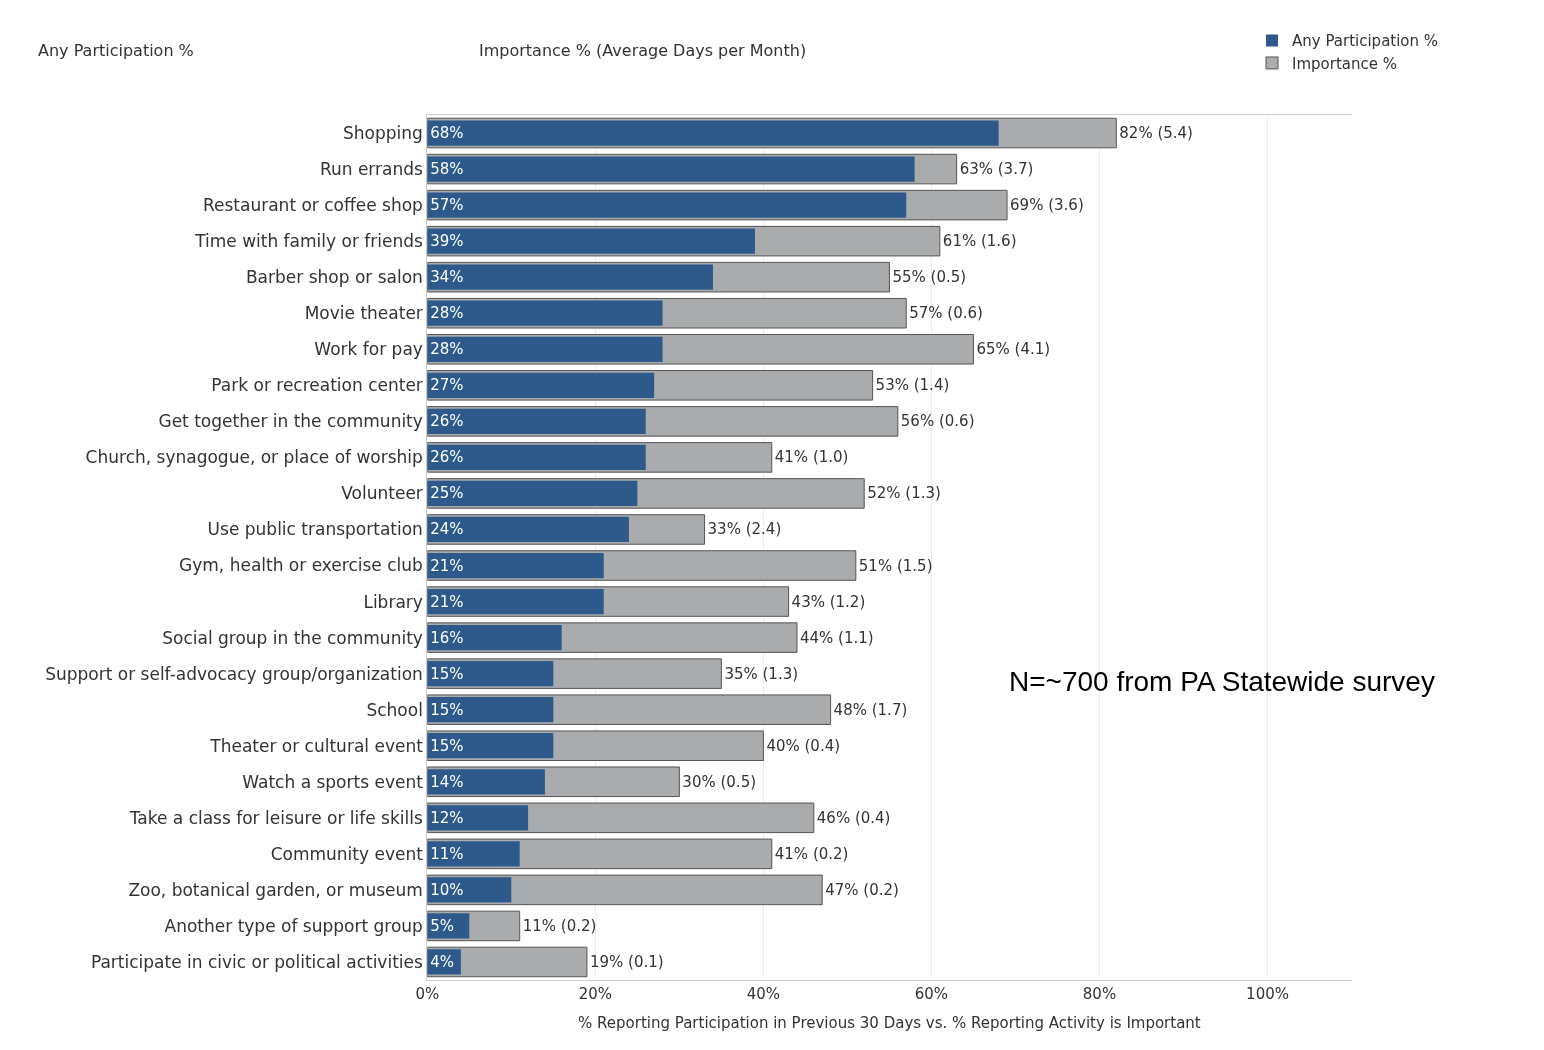  What do you see at coordinates (447, 889) in the screenshot?
I see `data-label: 10%` at bounding box center [447, 889].